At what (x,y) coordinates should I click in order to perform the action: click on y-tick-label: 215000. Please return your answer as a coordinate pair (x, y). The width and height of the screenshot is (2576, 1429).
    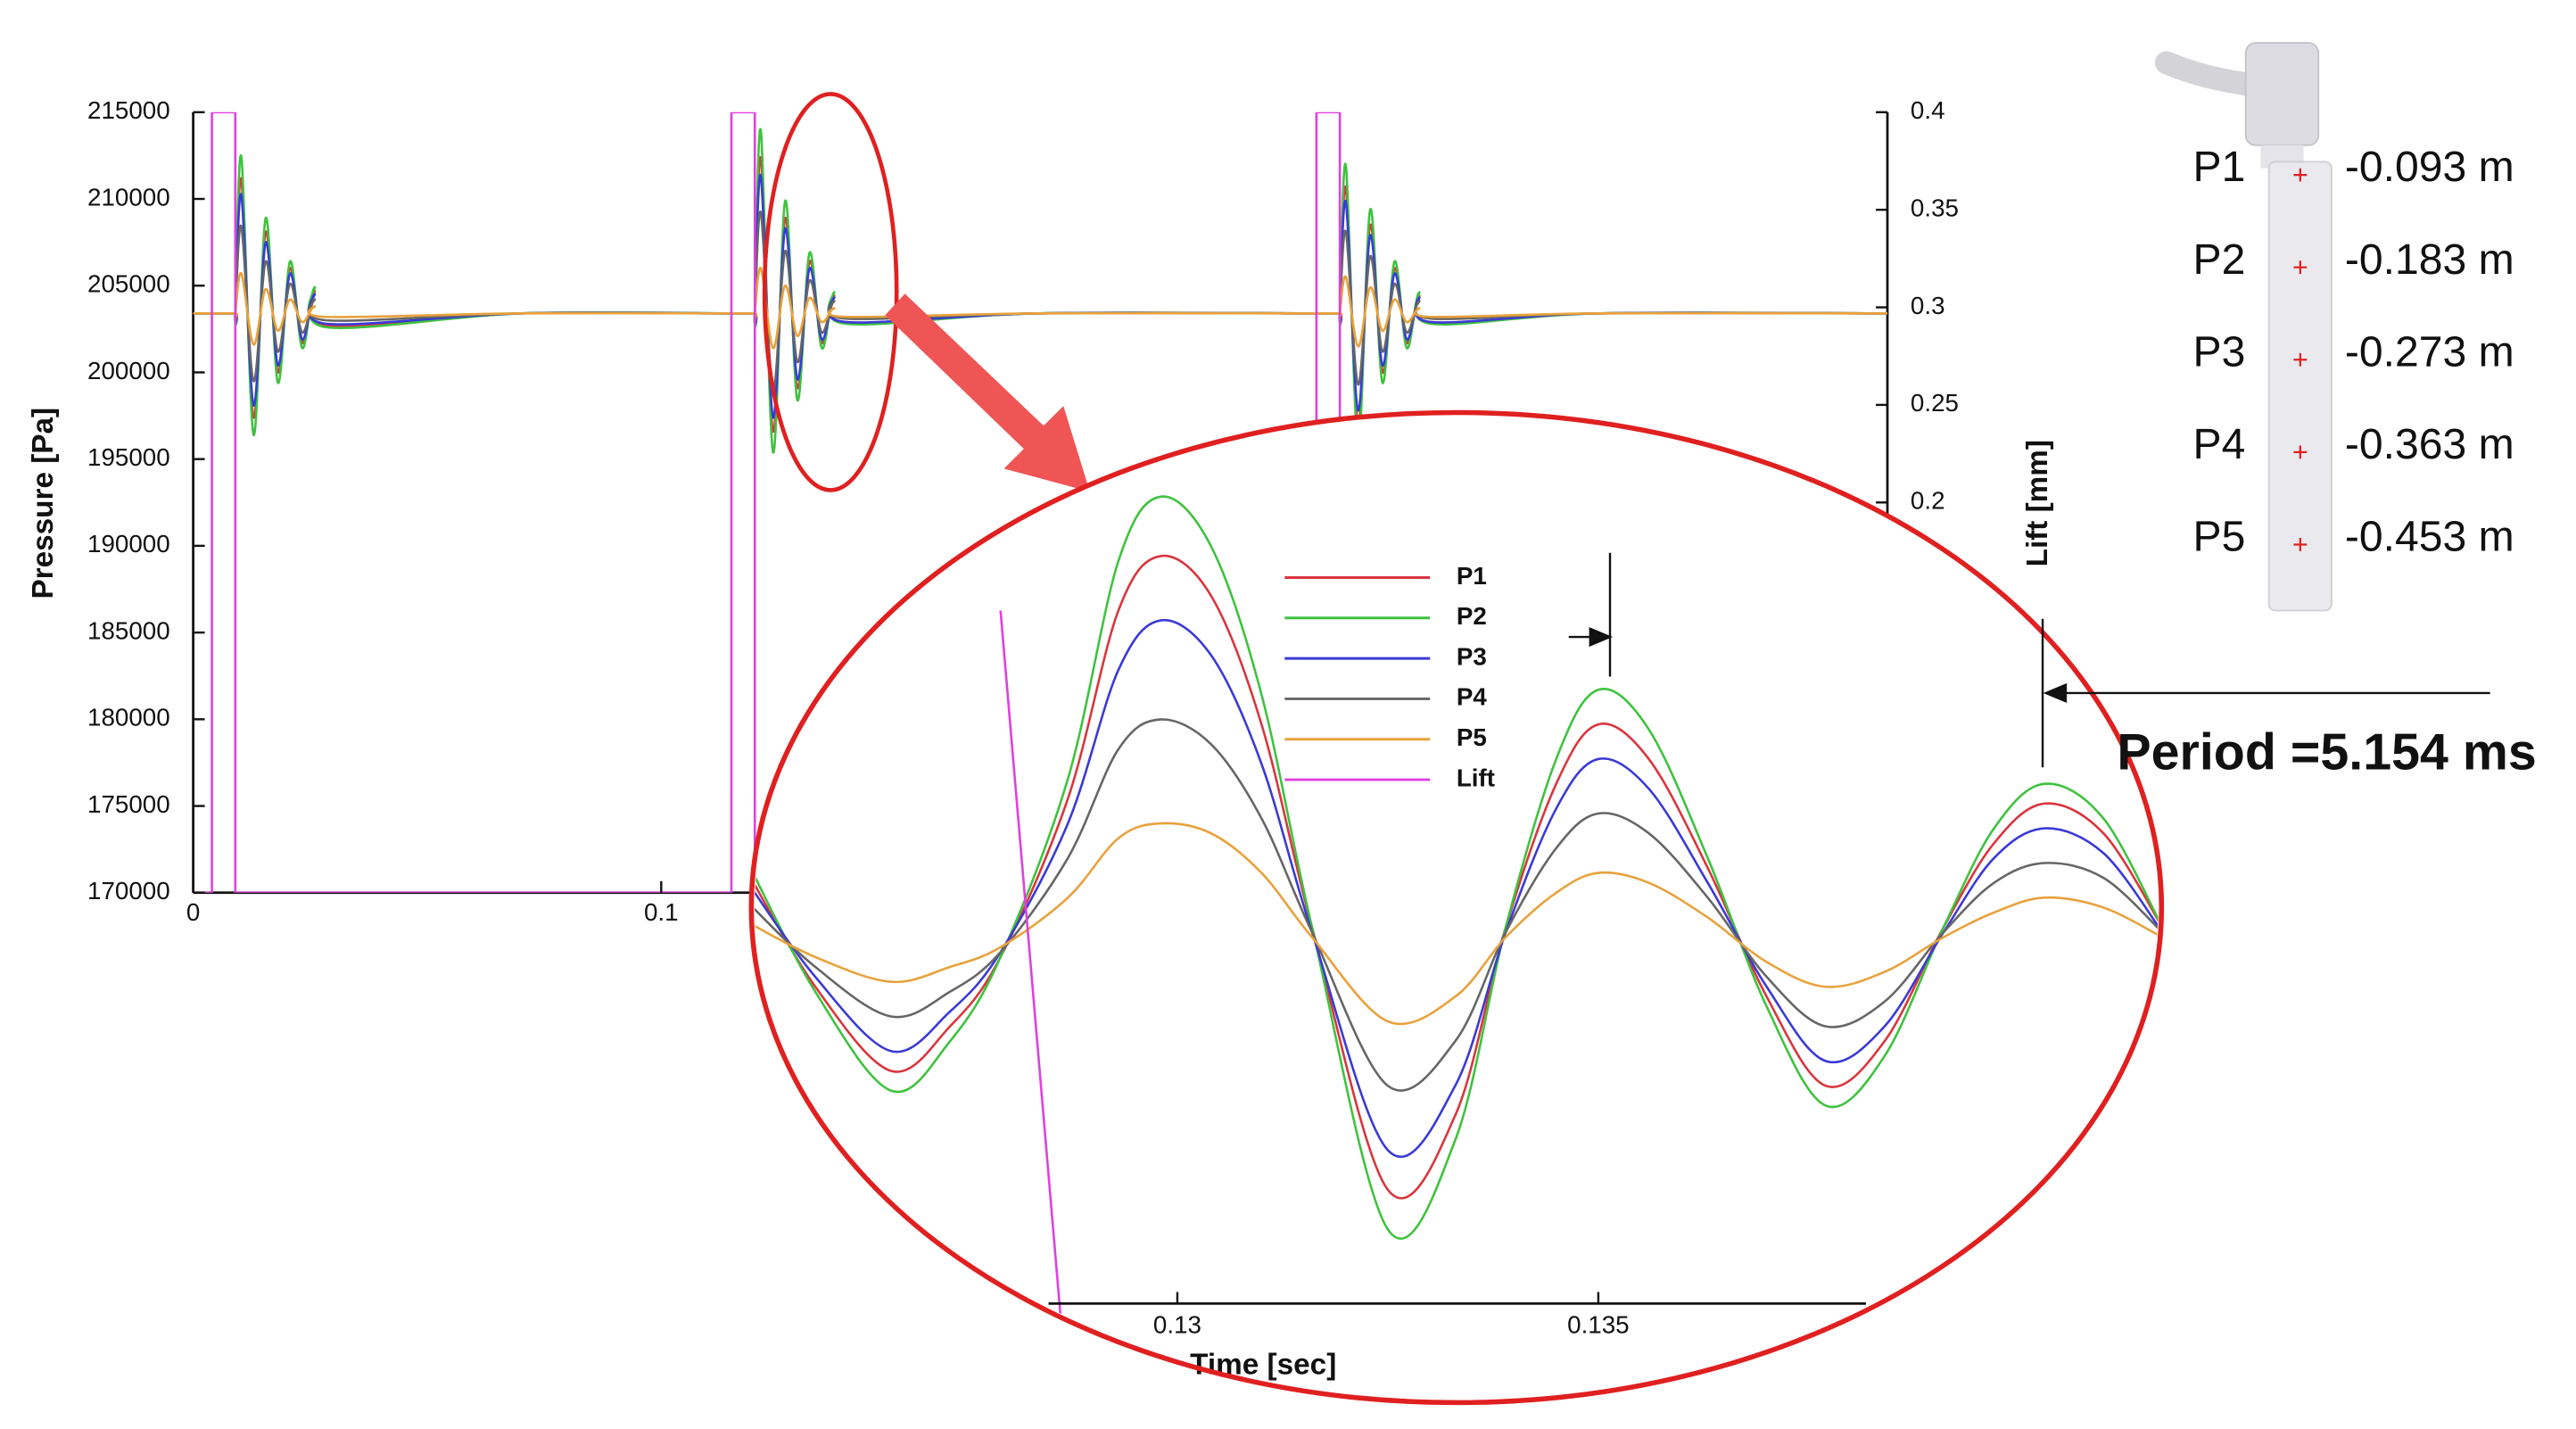
    Looking at the image, I should click on (128, 110).